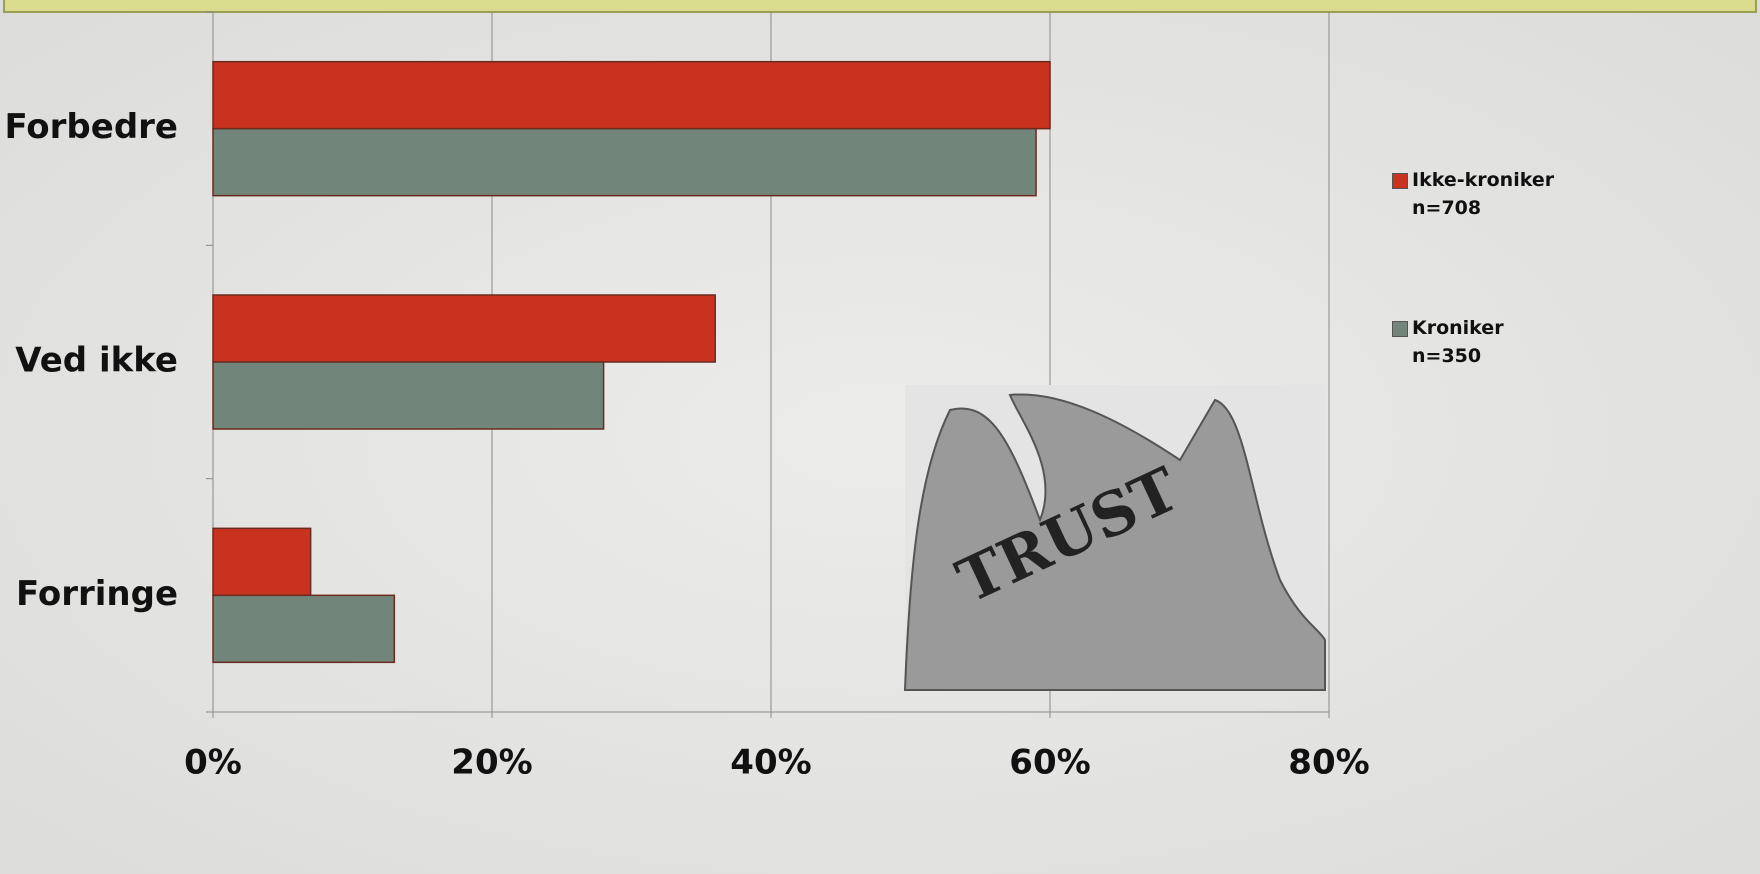  I want to click on x-tick-label: 20%, so click(491, 763).